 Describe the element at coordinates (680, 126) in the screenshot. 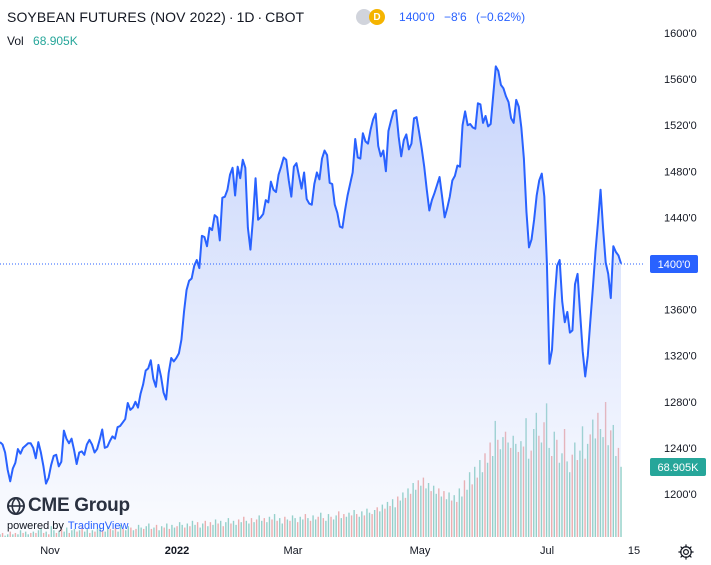

I see `y-tick-label: 1520'0` at that location.